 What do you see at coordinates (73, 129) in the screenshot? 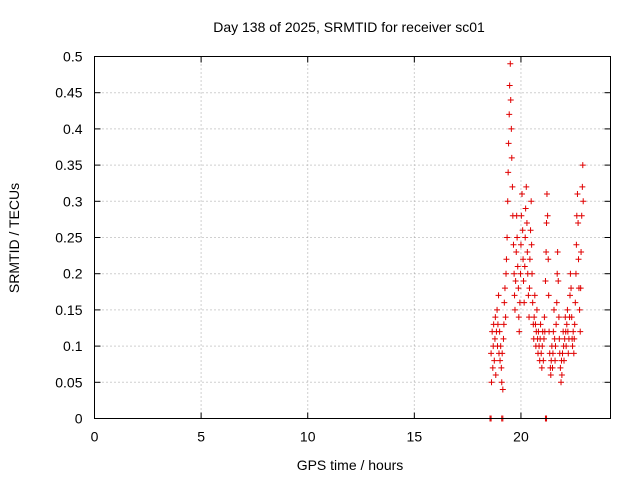
I see `y-tick-label: 0.4` at bounding box center [73, 129].